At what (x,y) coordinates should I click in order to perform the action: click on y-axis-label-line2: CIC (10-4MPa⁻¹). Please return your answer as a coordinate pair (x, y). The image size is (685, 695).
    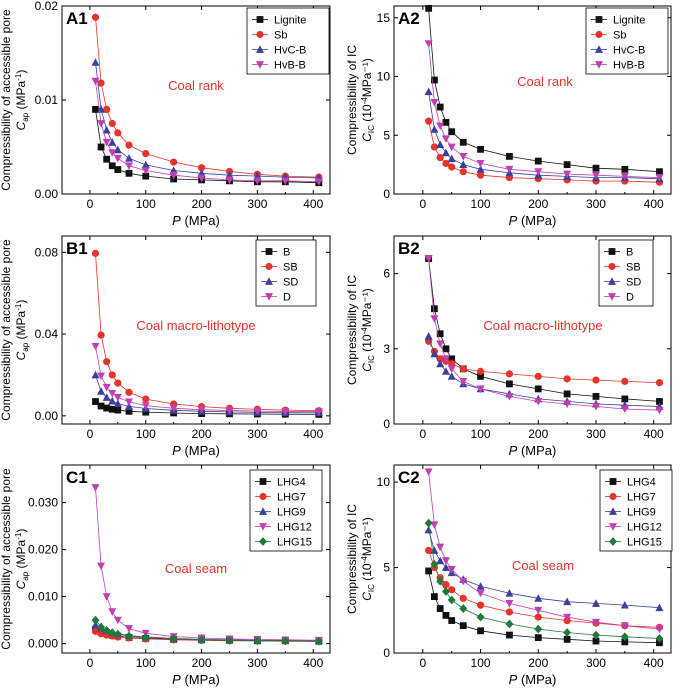
    Looking at the image, I should click on (368, 99).